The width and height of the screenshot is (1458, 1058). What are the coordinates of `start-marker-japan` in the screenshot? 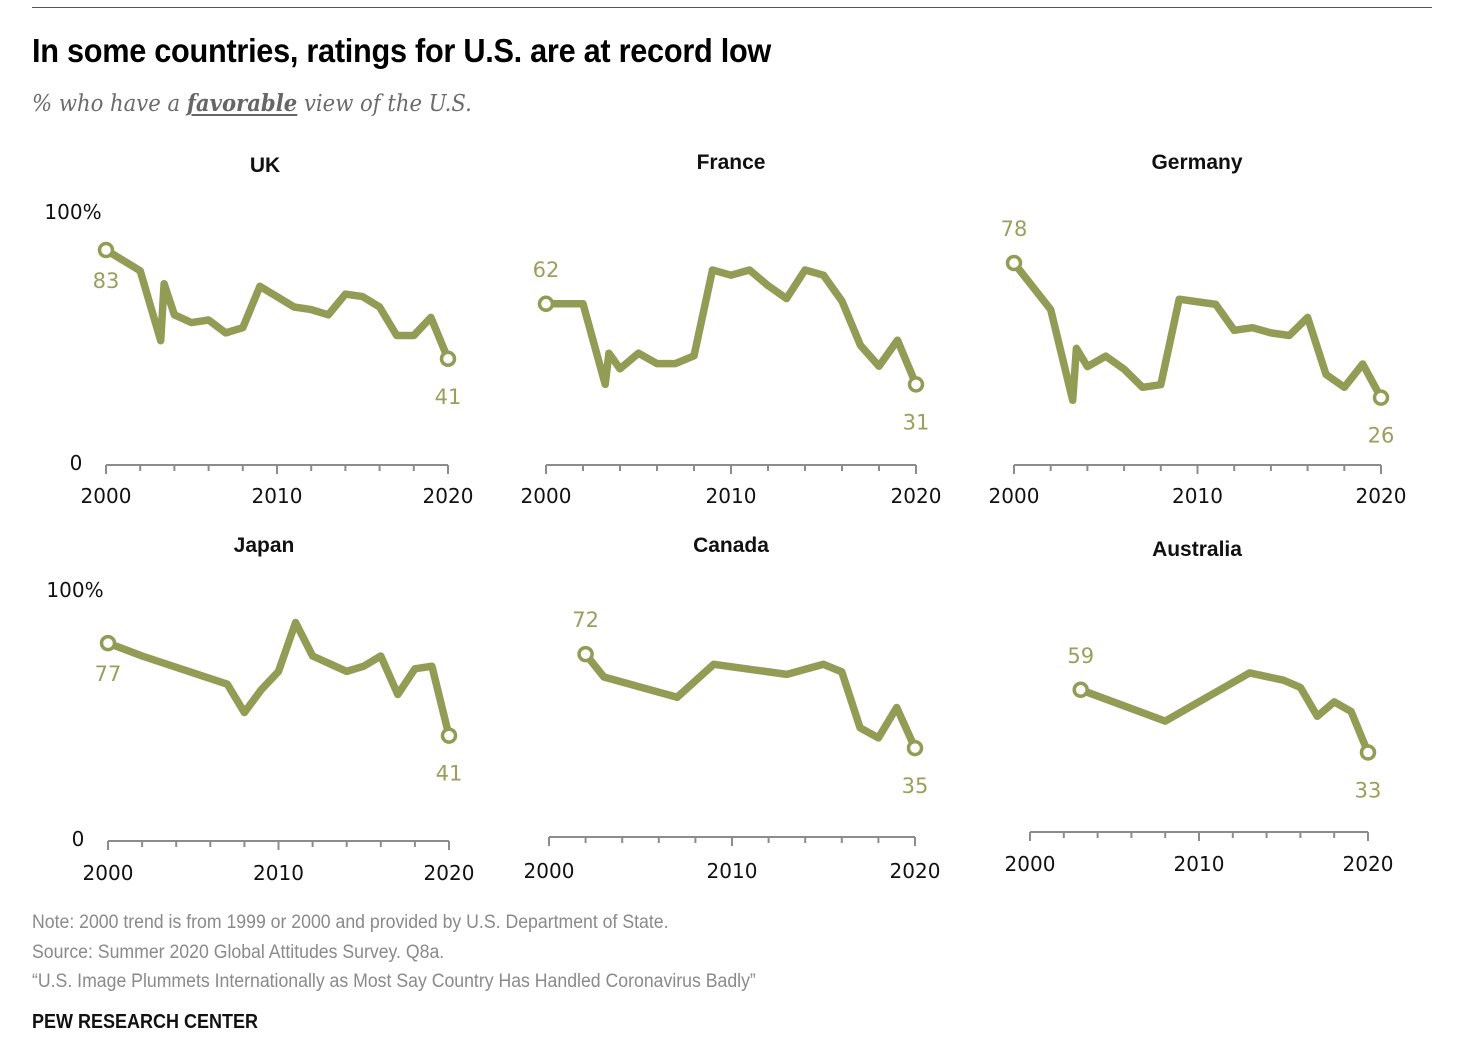 It's located at (108, 643).